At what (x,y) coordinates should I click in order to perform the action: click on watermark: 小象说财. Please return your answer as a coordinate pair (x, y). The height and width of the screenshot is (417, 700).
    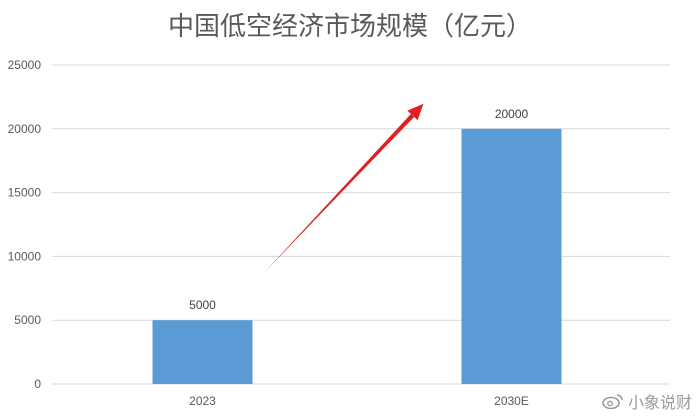
    Looking at the image, I should click on (647, 401).